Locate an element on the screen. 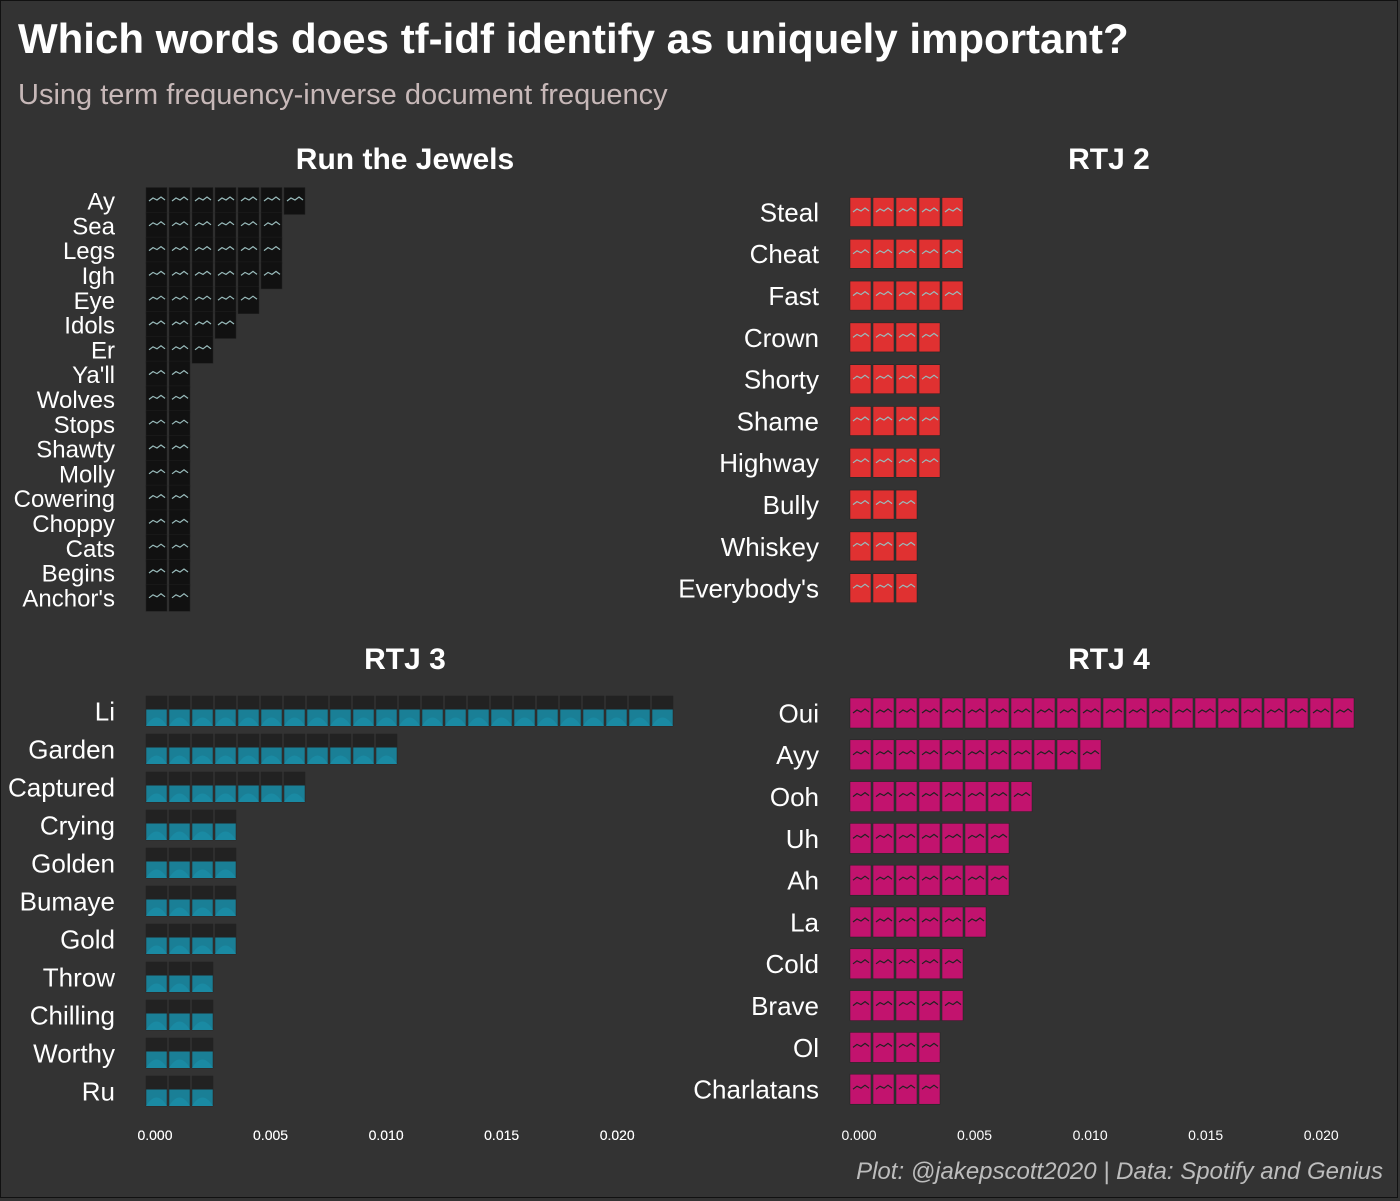 The image size is (1400, 1201). word-label: La is located at coordinates (804, 922).